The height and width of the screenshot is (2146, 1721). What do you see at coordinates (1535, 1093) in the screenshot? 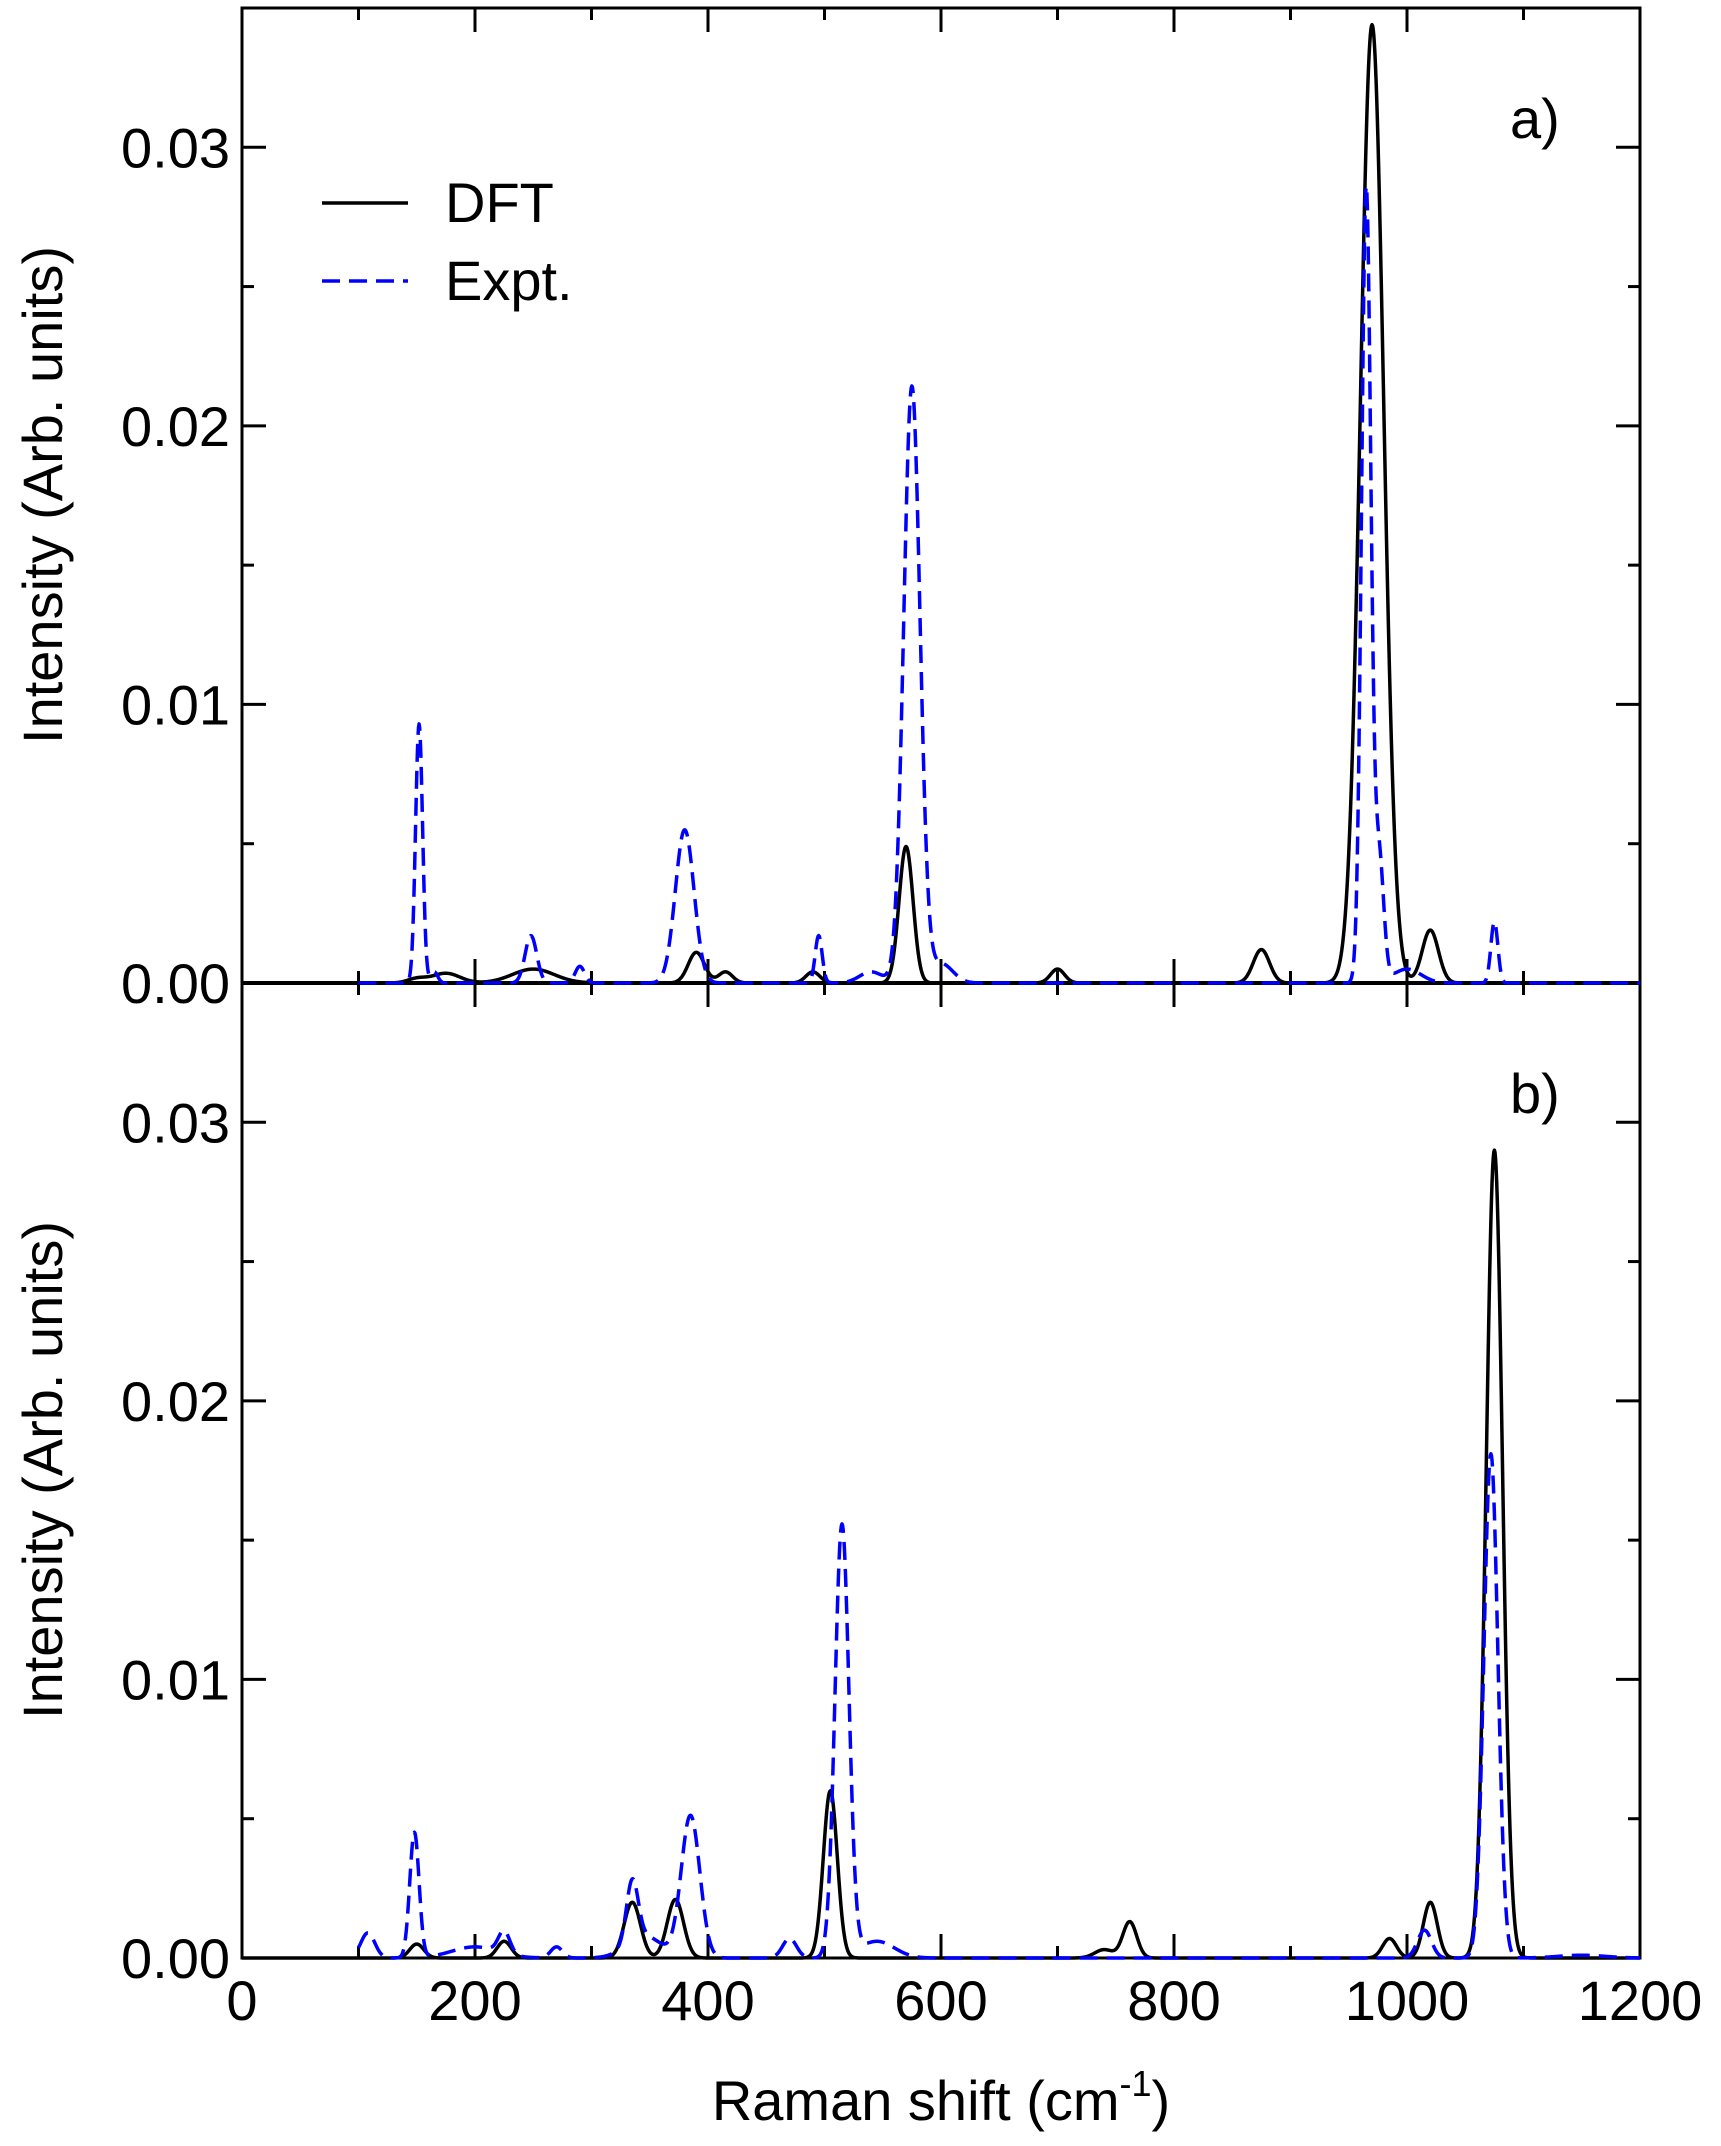
I see `panel-b-label: b)` at bounding box center [1535, 1093].